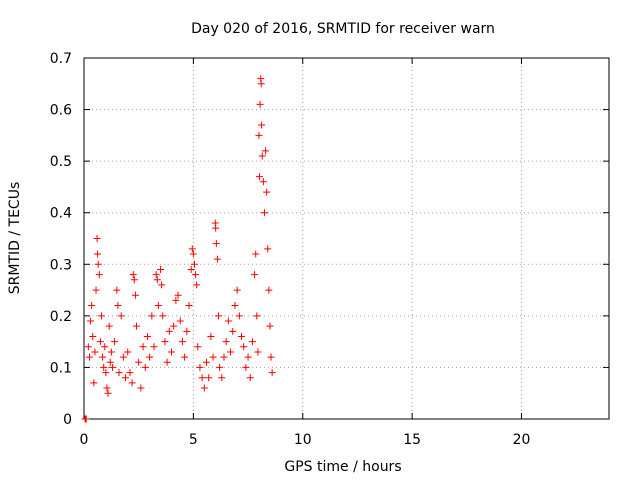 This screenshot has width=640, height=480. What do you see at coordinates (522, 440) in the screenshot?
I see `x-tick-label: 20` at bounding box center [522, 440].